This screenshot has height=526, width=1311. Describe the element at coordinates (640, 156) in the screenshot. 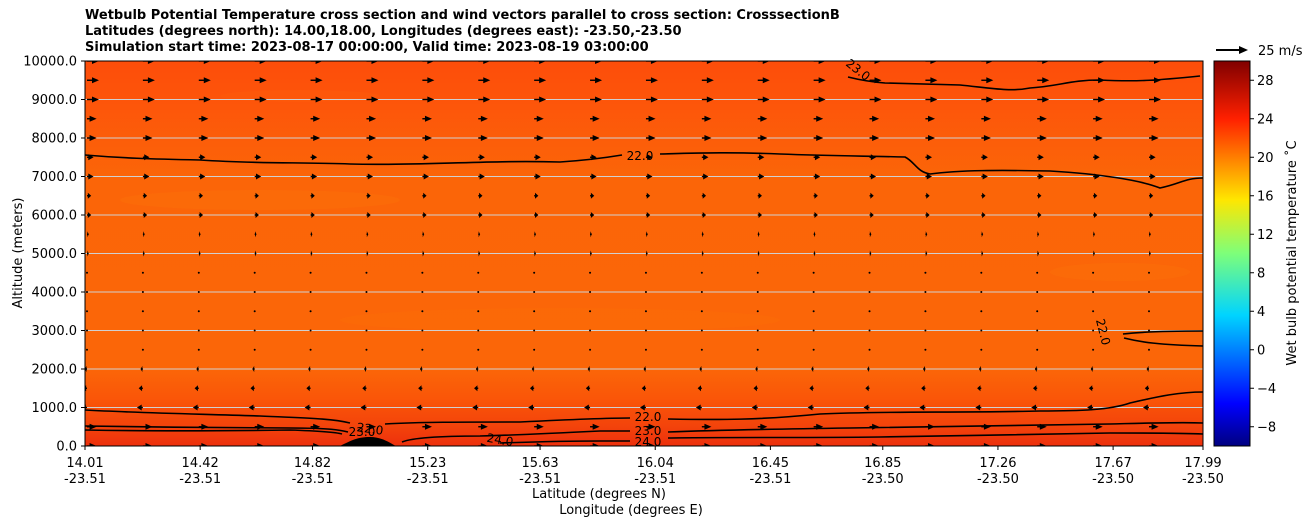

I see `contour-label: 22.0` at that location.